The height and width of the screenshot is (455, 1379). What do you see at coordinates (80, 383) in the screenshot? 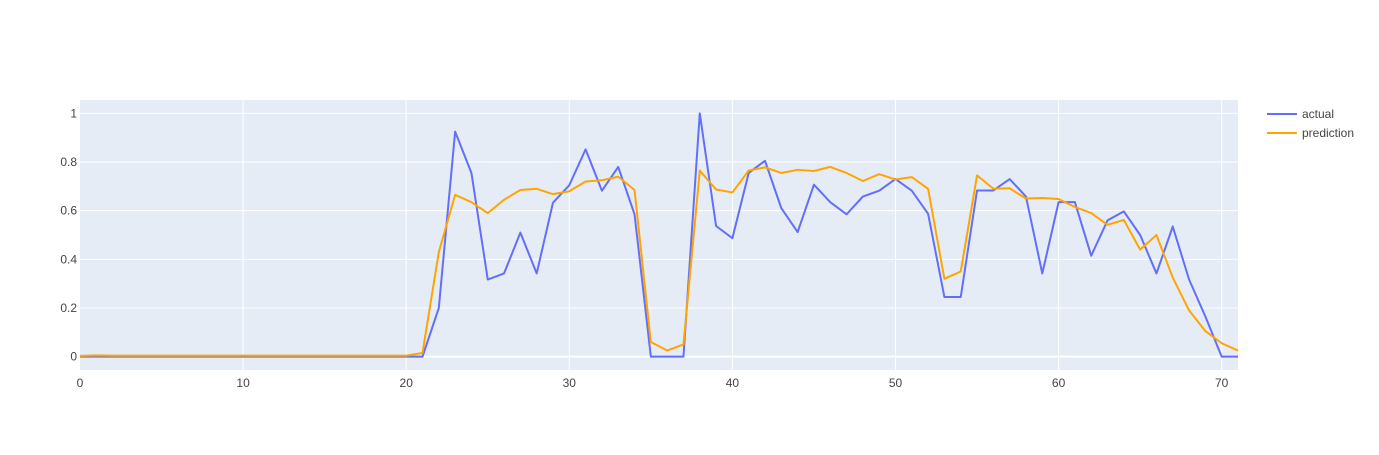
I see `x-tick-label: 0` at bounding box center [80, 383].